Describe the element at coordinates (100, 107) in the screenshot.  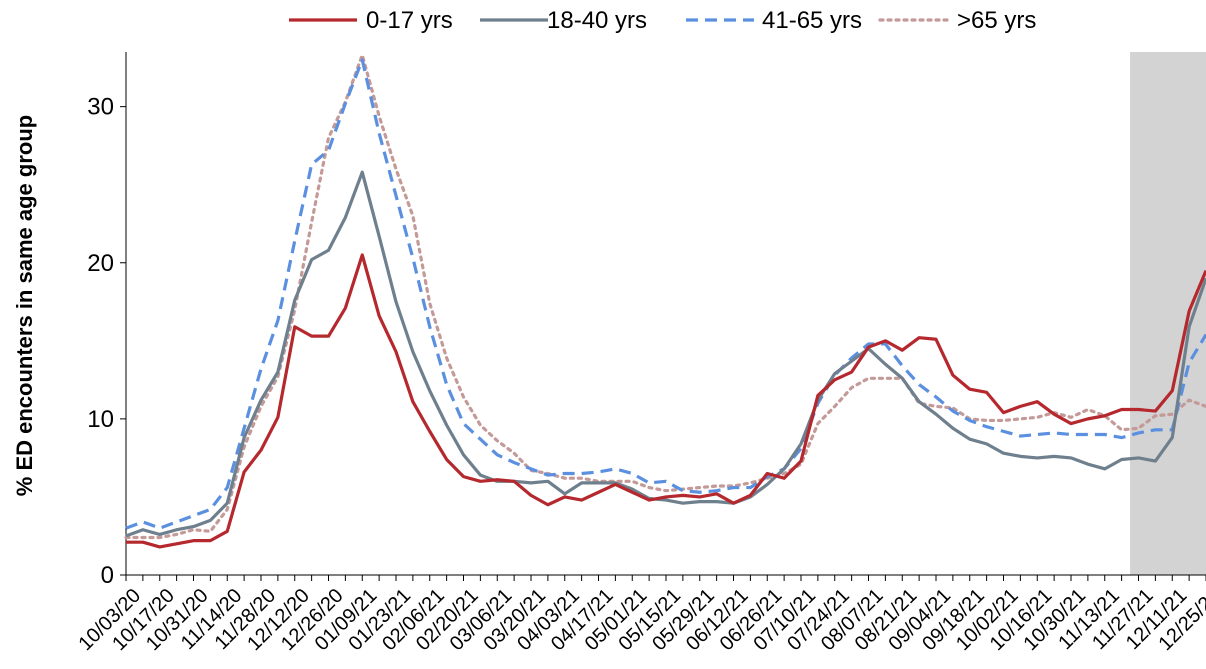
I see `y-tick-label: 30` at that location.